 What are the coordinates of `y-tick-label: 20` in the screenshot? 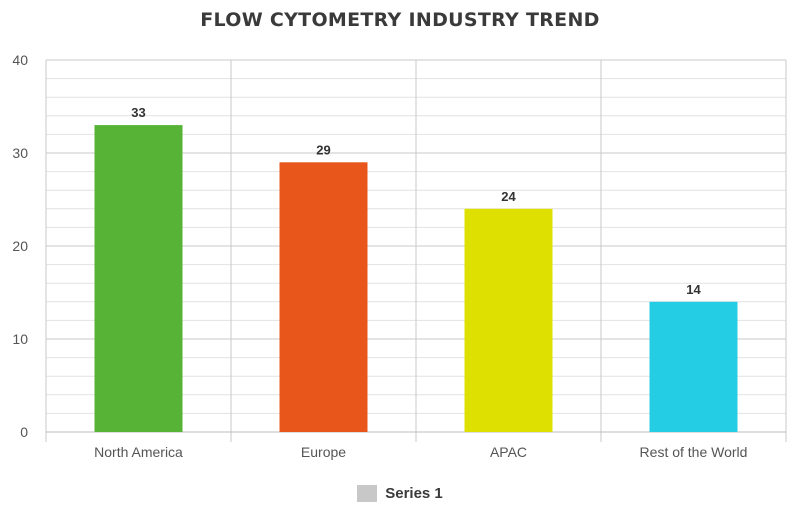 It's located at (20, 246).